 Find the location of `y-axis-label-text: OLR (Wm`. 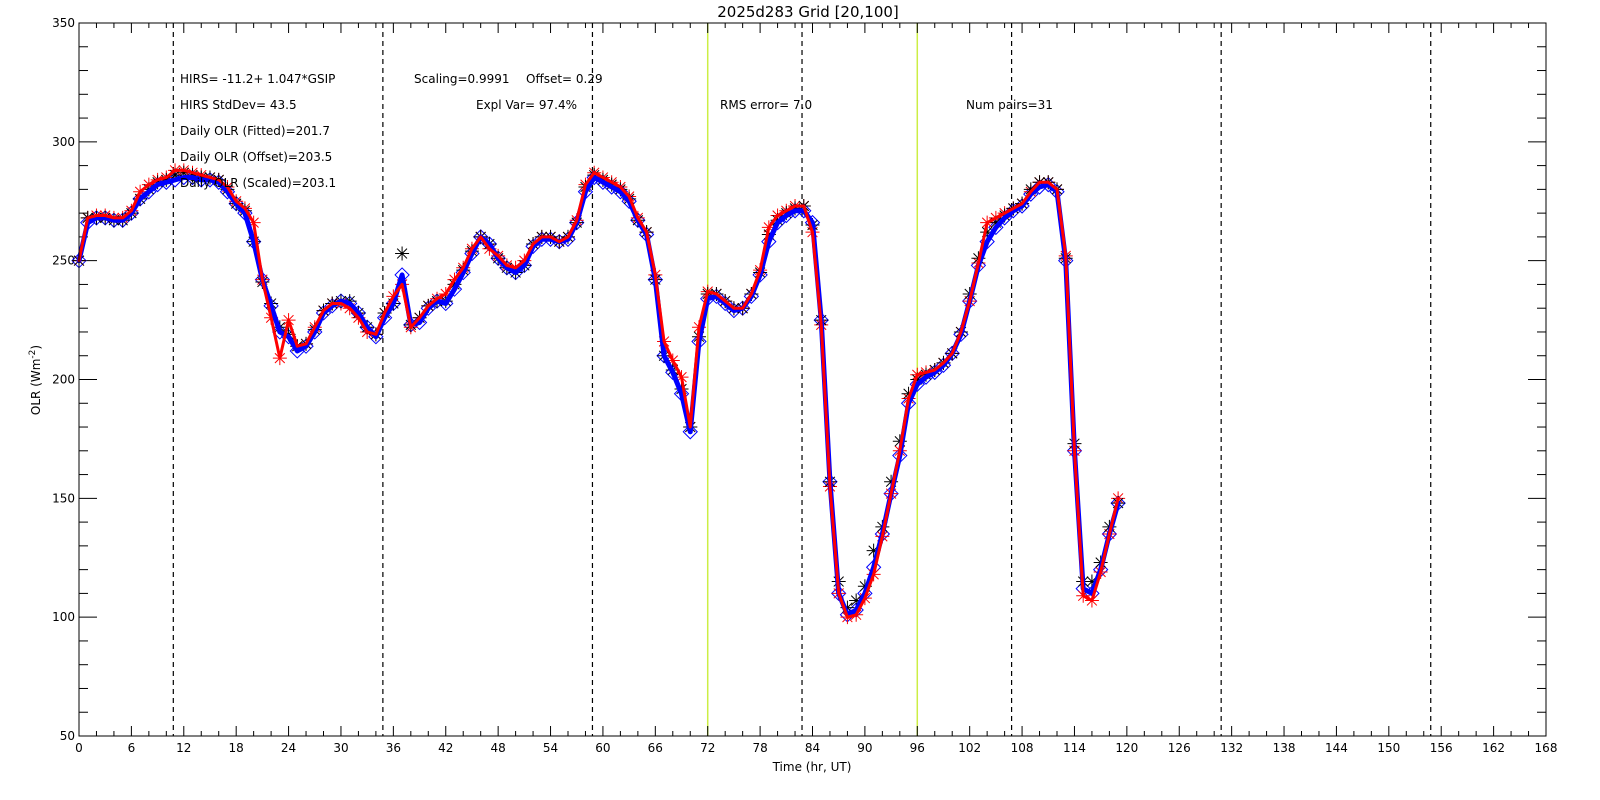

y-axis-label-text: OLR (Wm is located at coordinates (36, 387).